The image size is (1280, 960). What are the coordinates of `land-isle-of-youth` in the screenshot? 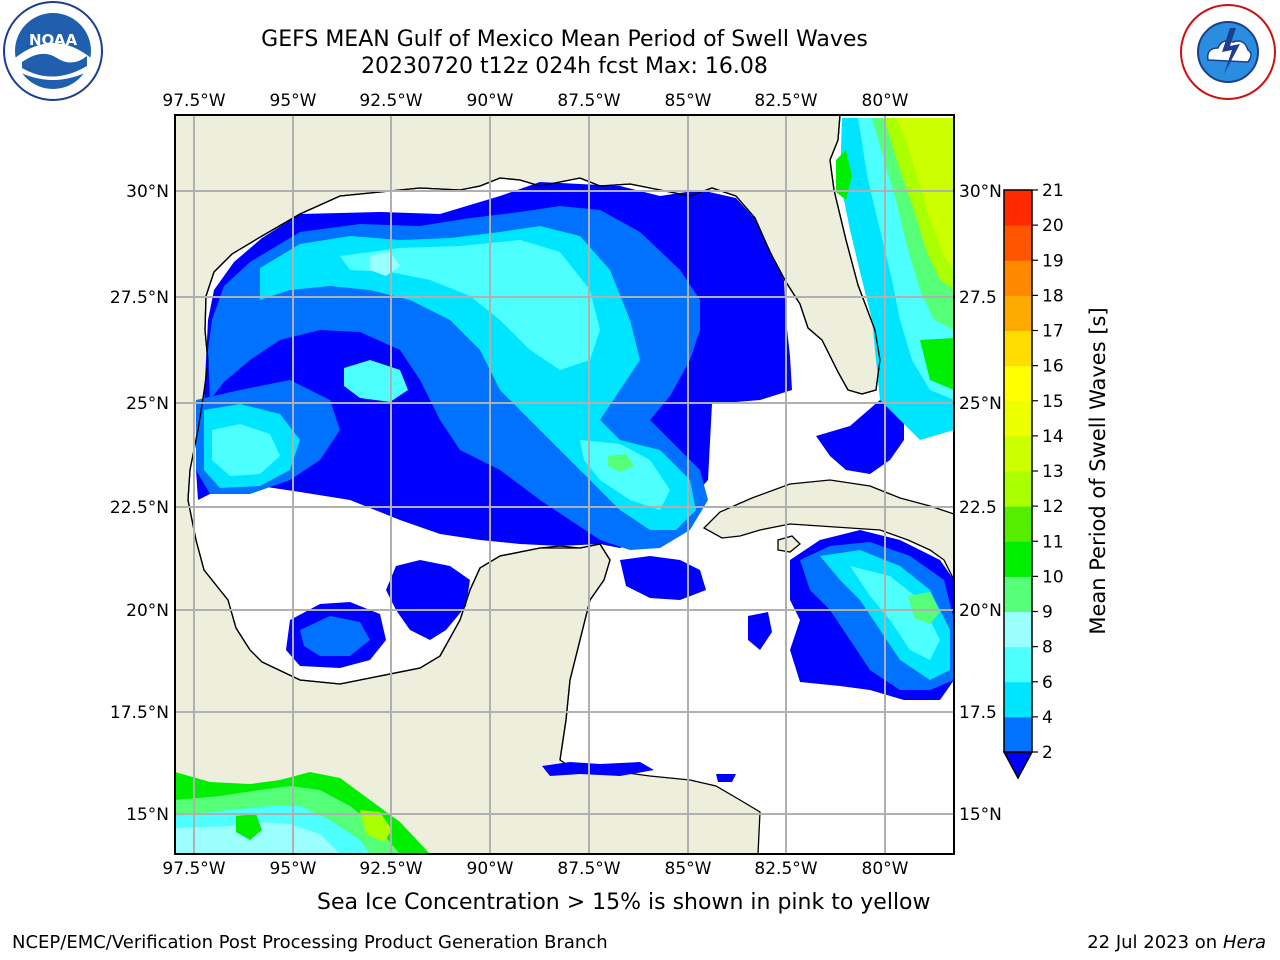 It's located at (789, 544).